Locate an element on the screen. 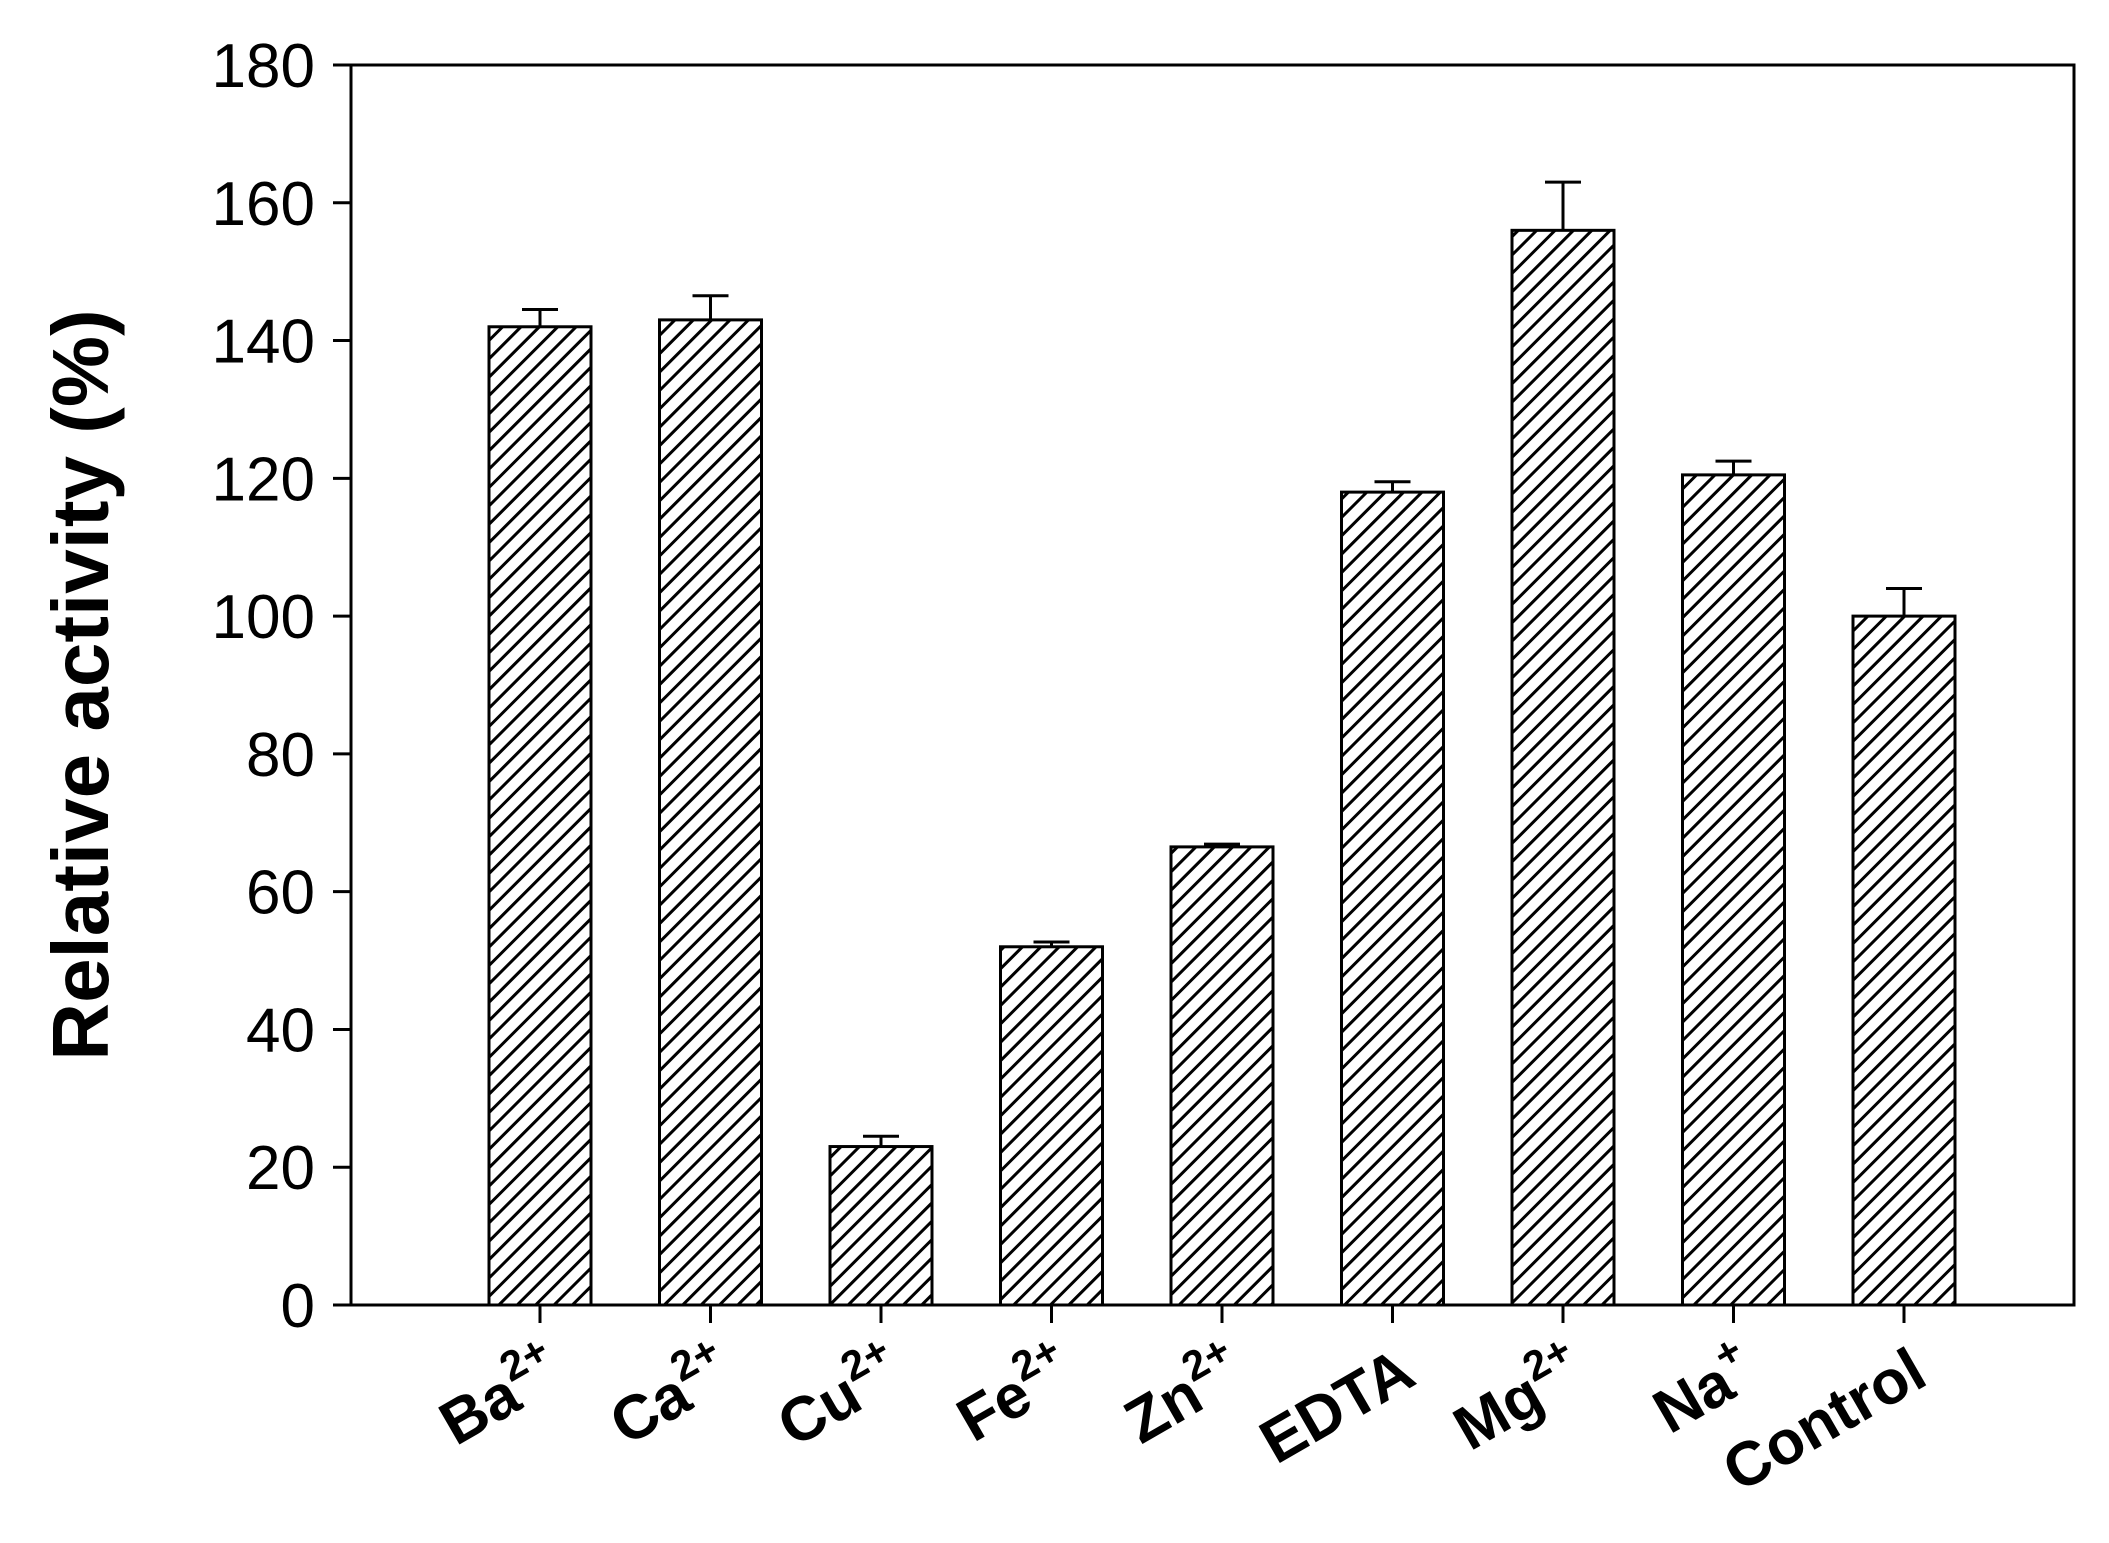  x-tick-label: Mg2+ is located at coordinates (1516, 1395).